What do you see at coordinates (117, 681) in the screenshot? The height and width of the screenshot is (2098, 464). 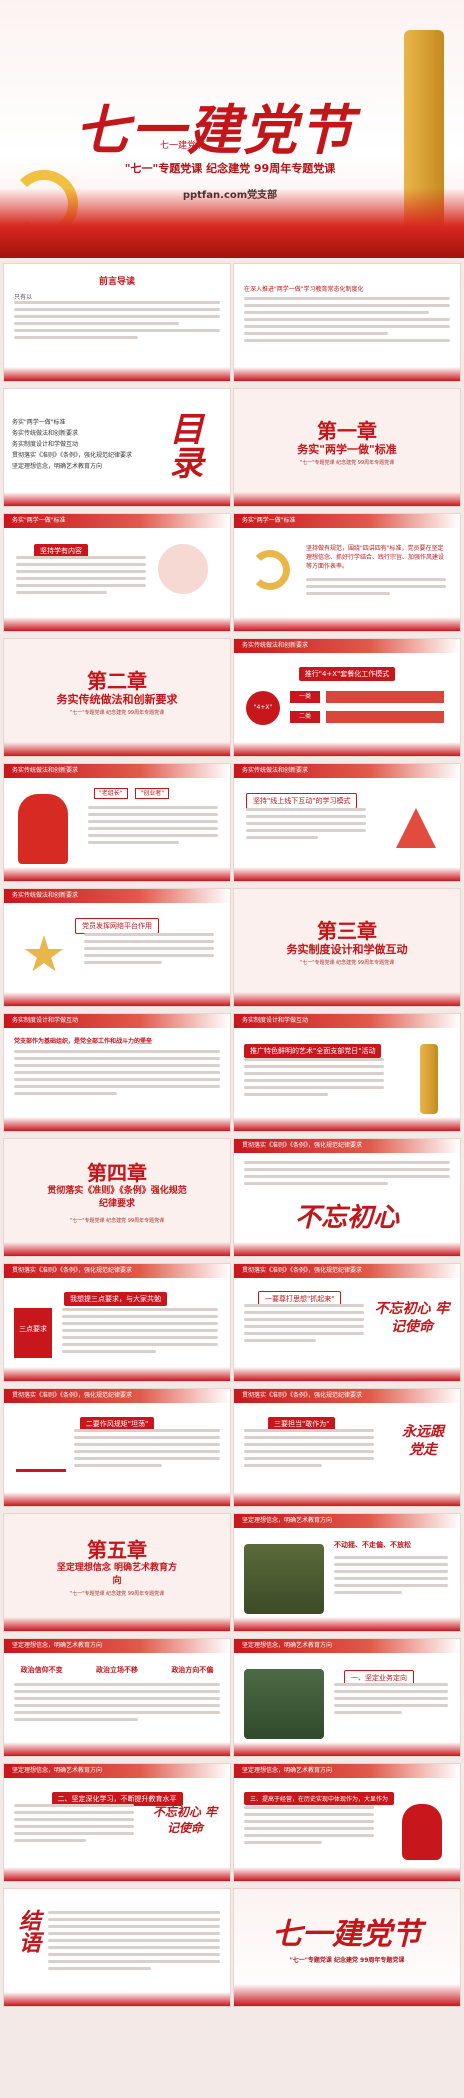 I see `chapter-number: 第二章` at bounding box center [117, 681].